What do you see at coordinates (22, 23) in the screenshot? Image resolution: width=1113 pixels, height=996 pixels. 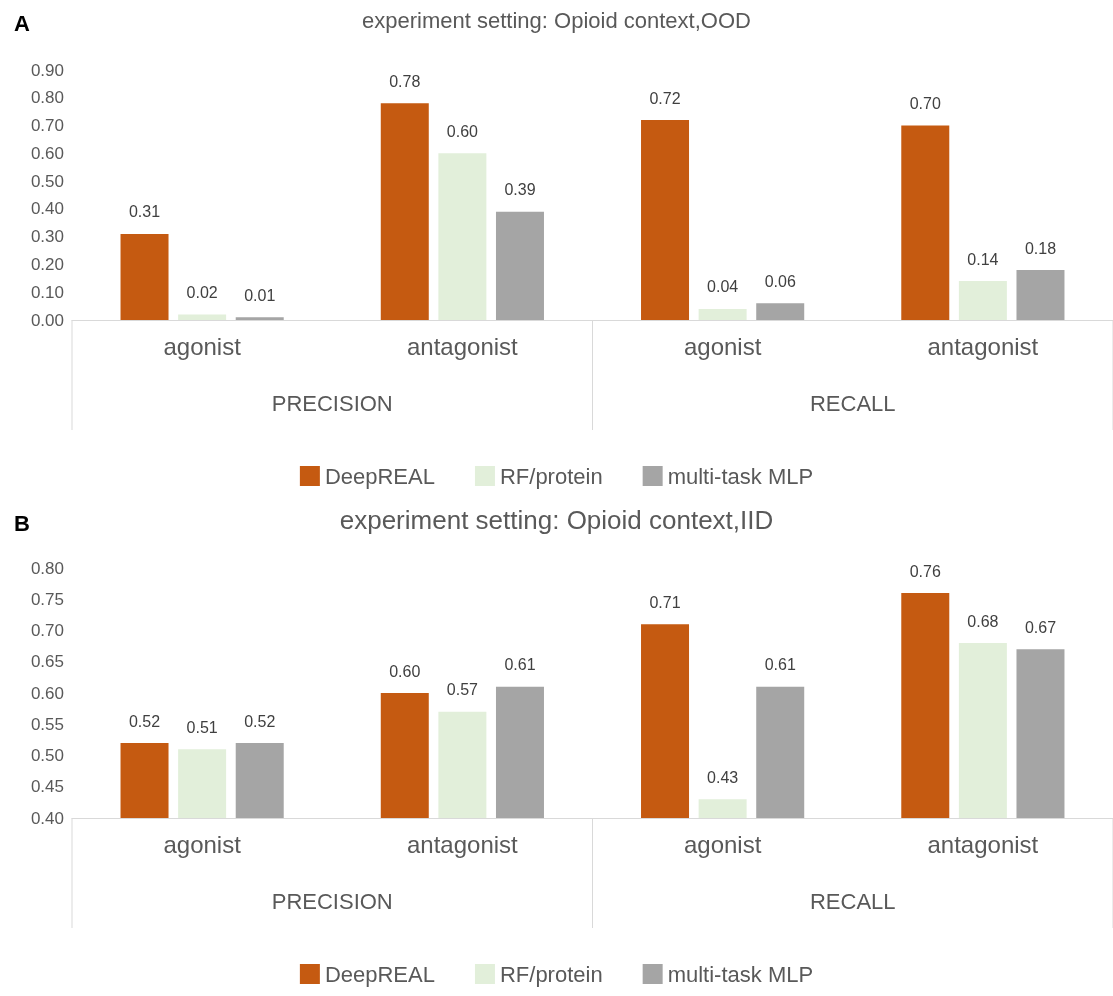 I see `text: A` at bounding box center [22, 23].